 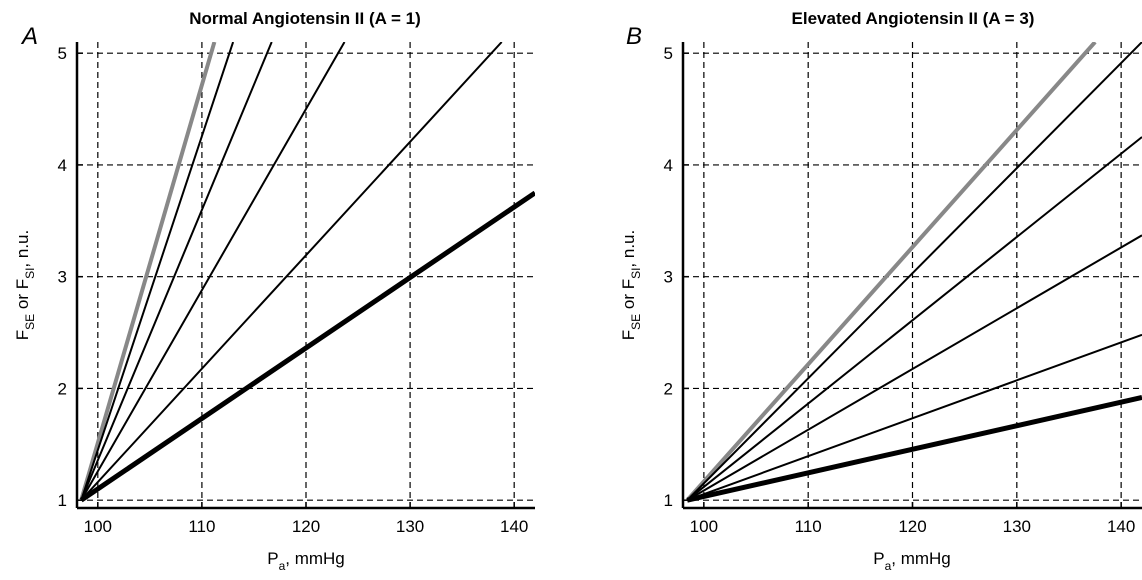 What do you see at coordinates (913, 18) in the screenshot?
I see `chart-title: Elevated Angiotensin II (A = 3)` at bounding box center [913, 18].